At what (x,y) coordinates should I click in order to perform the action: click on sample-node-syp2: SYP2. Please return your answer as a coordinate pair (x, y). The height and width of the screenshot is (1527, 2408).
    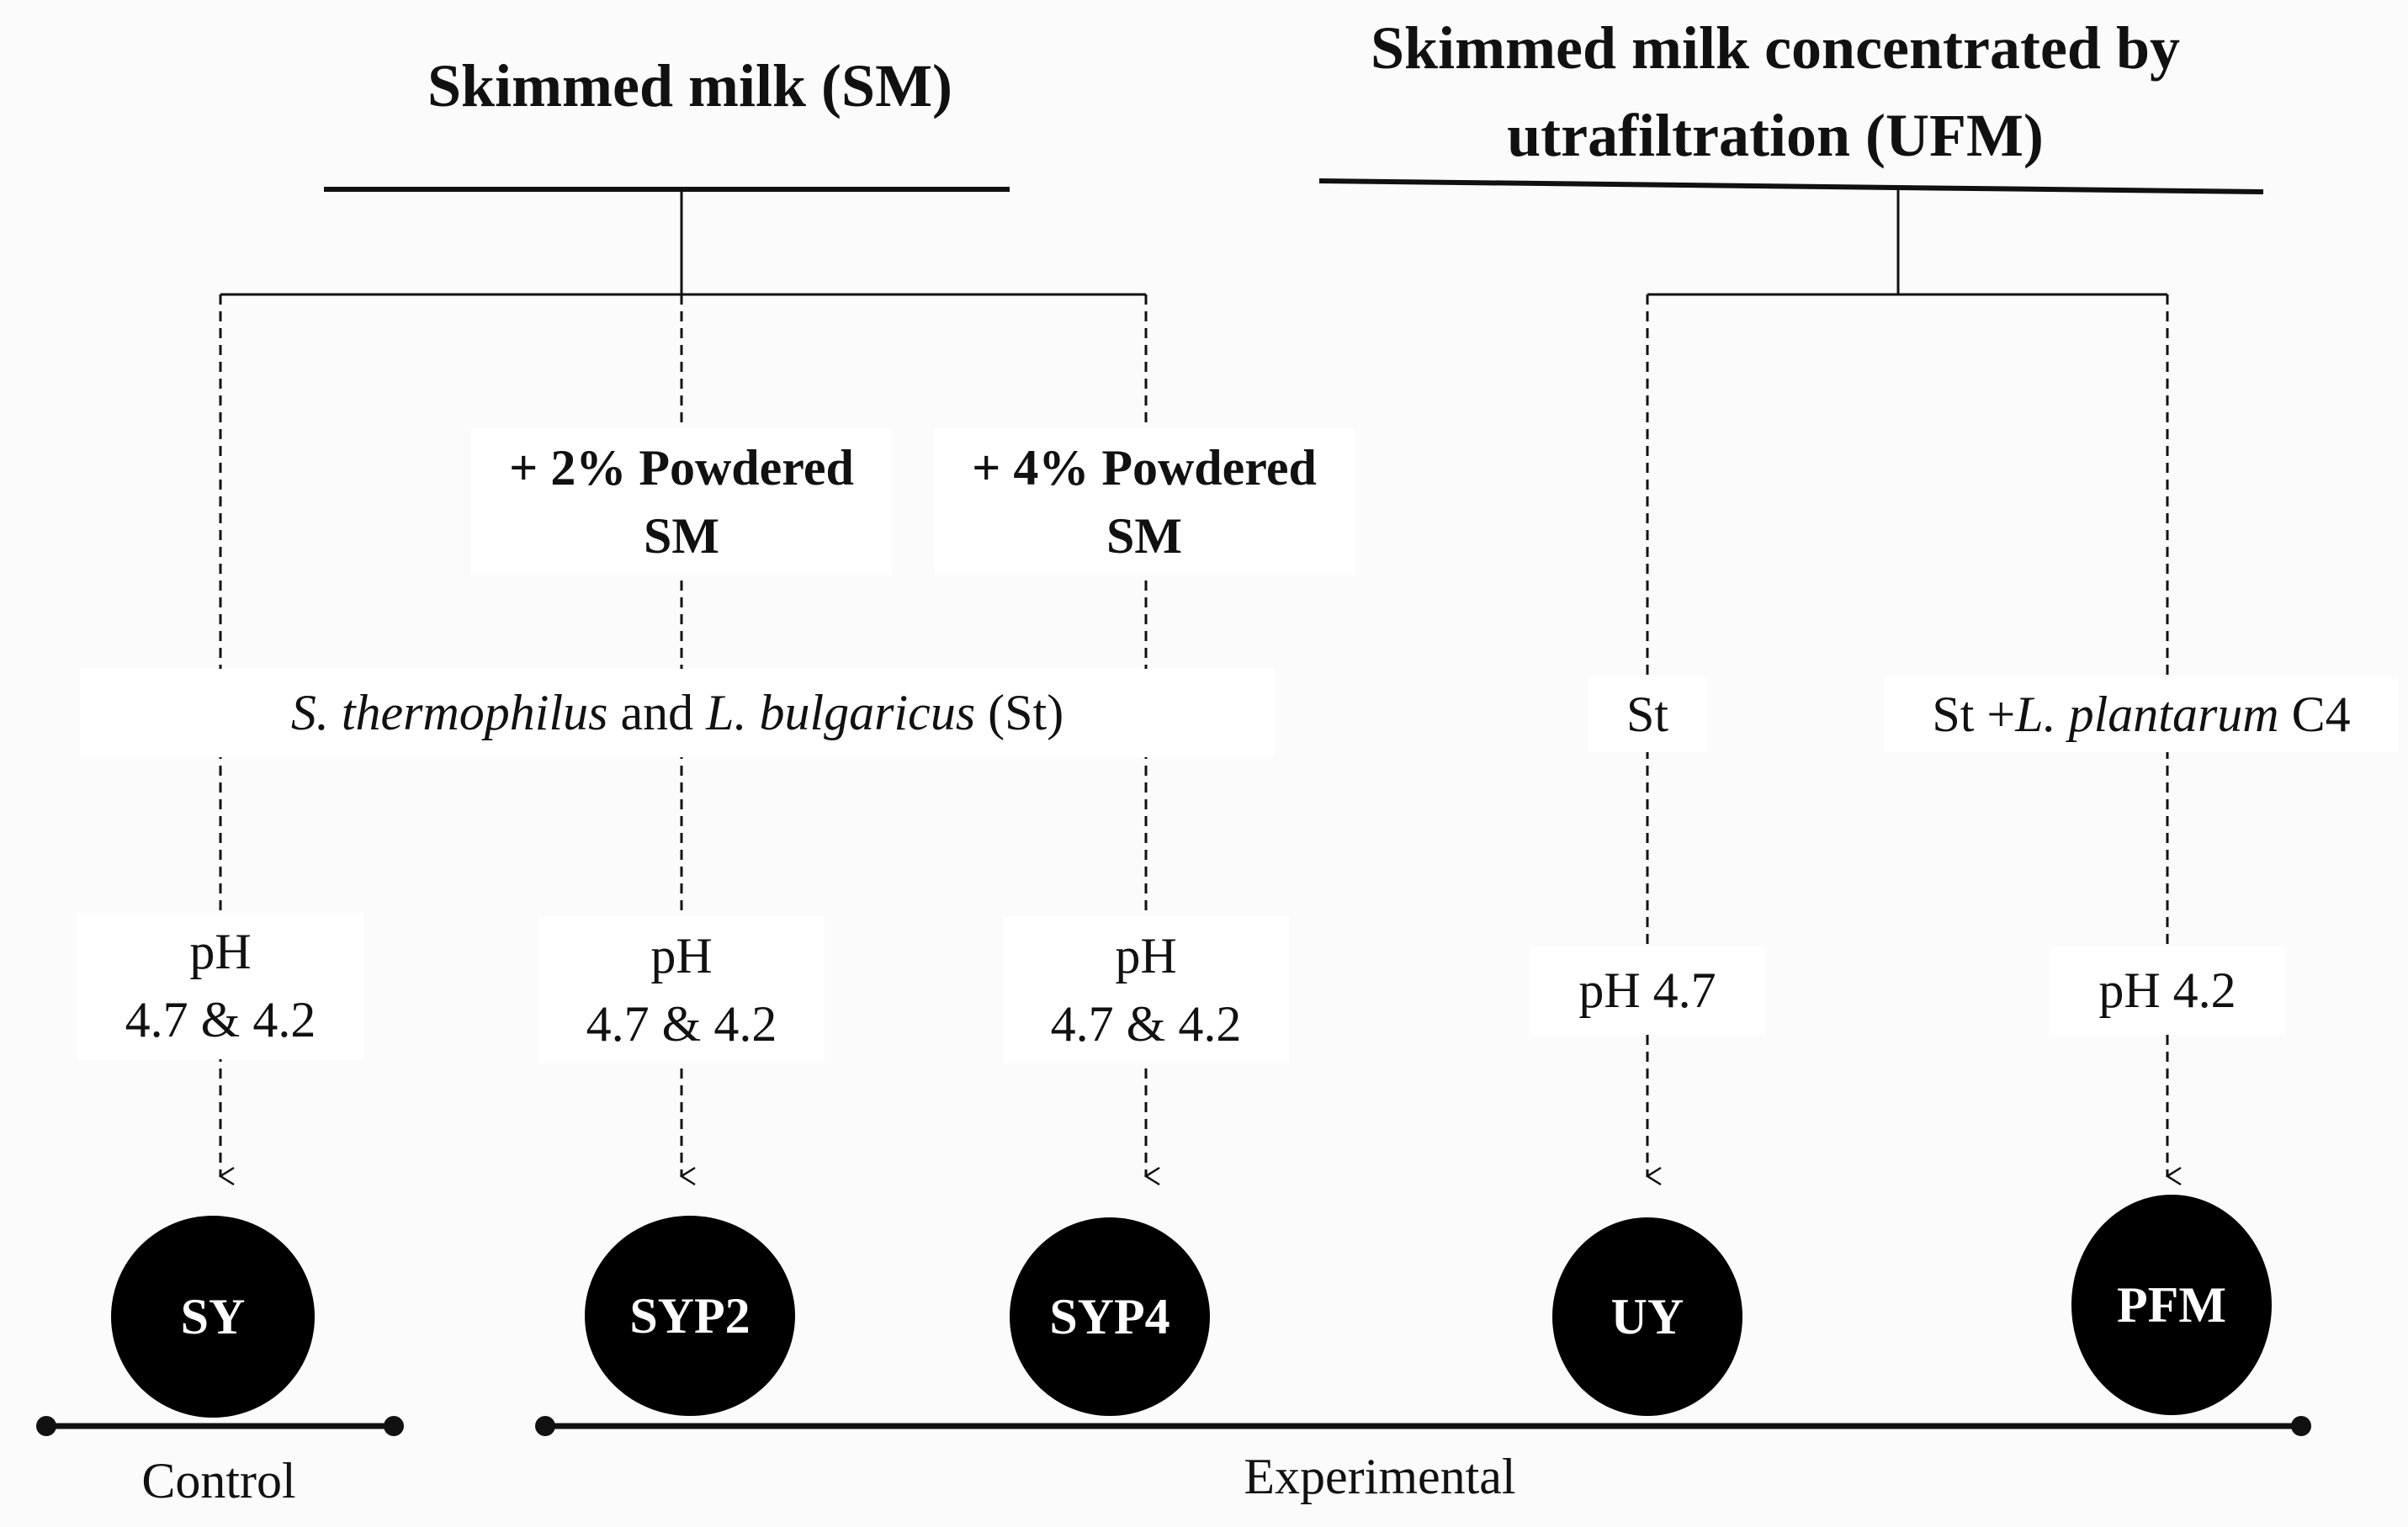
    Looking at the image, I should click on (690, 1316).